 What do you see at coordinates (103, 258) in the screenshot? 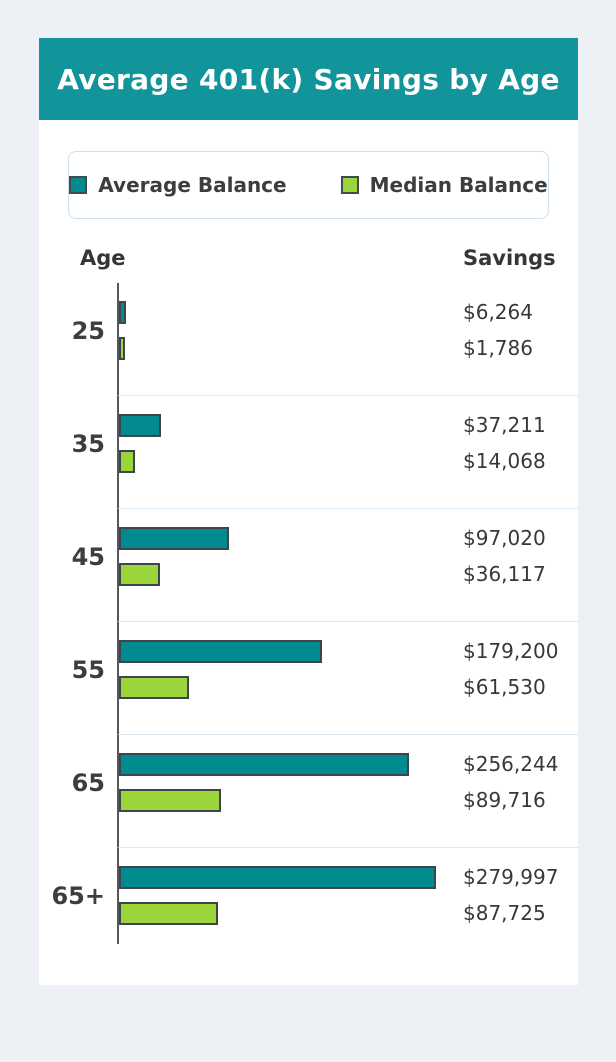
I see `age-column-header: Age` at bounding box center [103, 258].